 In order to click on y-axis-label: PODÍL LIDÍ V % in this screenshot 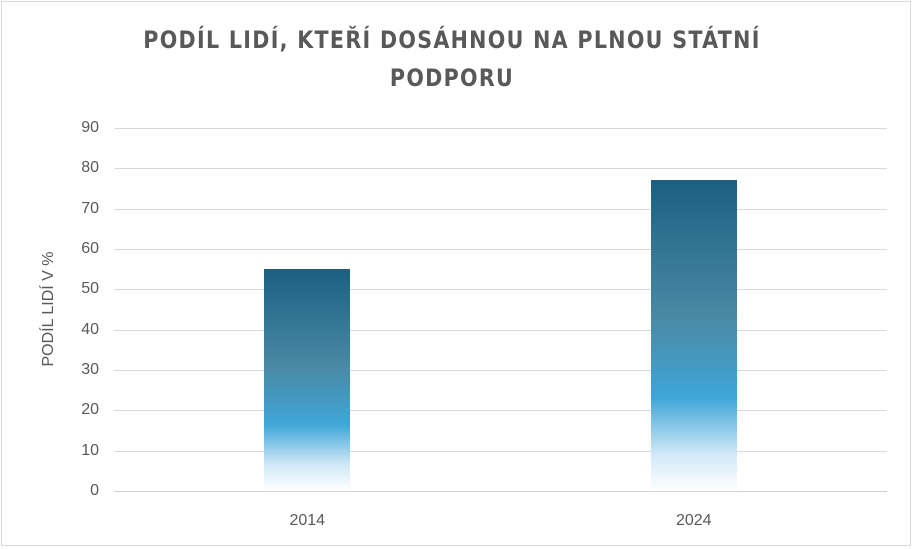, I will do `click(48, 309)`.